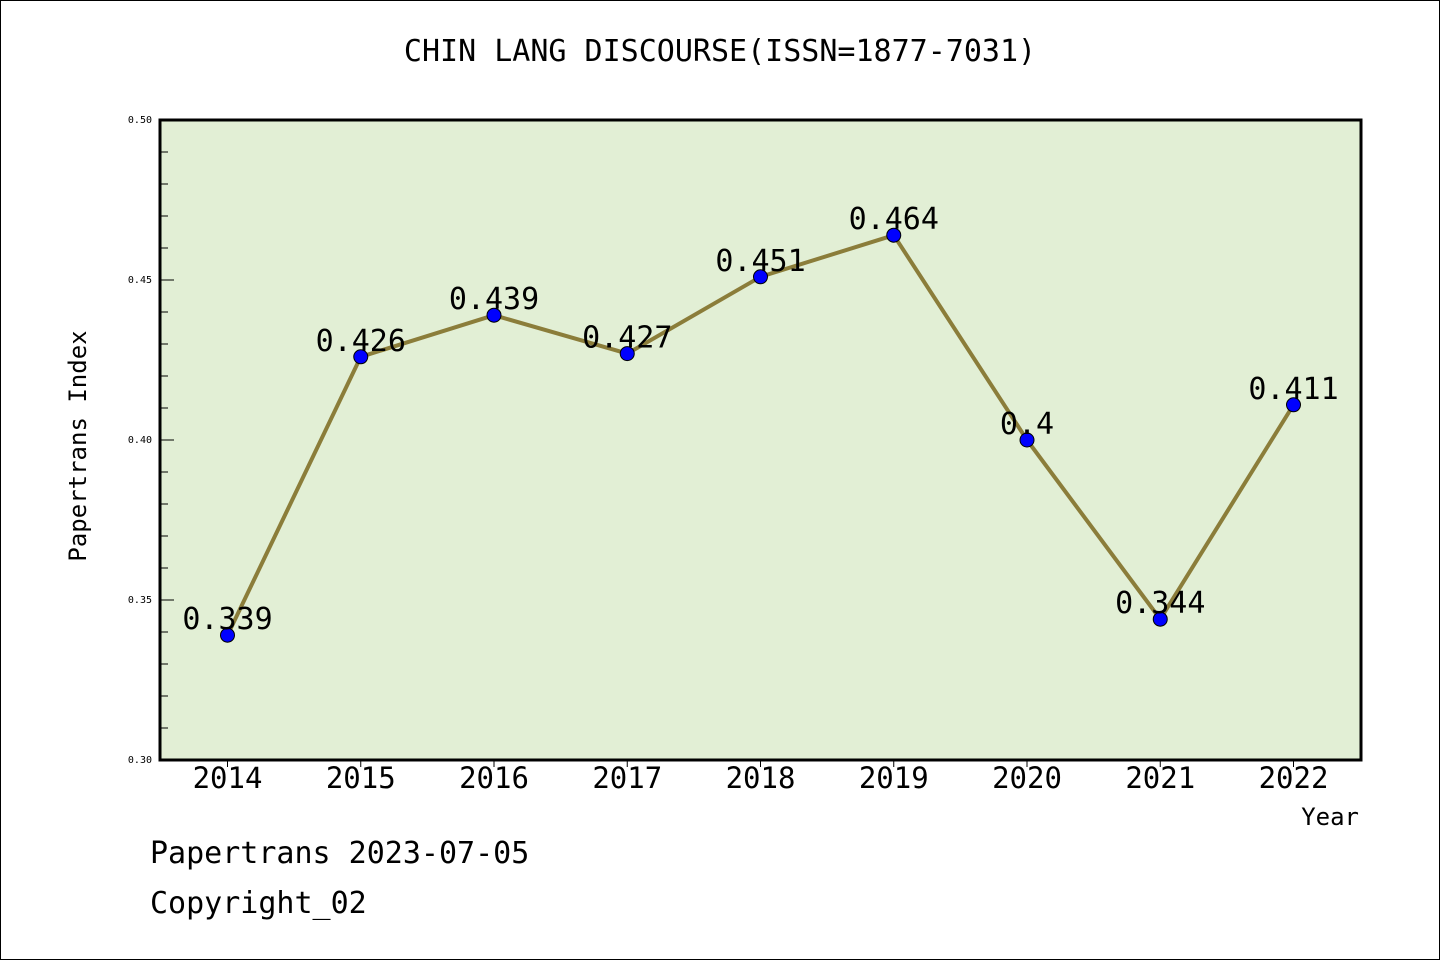 The image size is (1440, 960). What do you see at coordinates (894, 219) in the screenshot?
I see `data-label: 0.464` at bounding box center [894, 219].